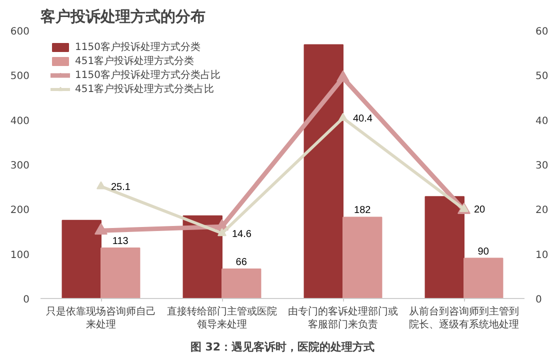 The height and width of the screenshot is (358, 554). Describe the element at coordinates (363, 119) in the screenshot. I see `data-label: 40.4` at that location.